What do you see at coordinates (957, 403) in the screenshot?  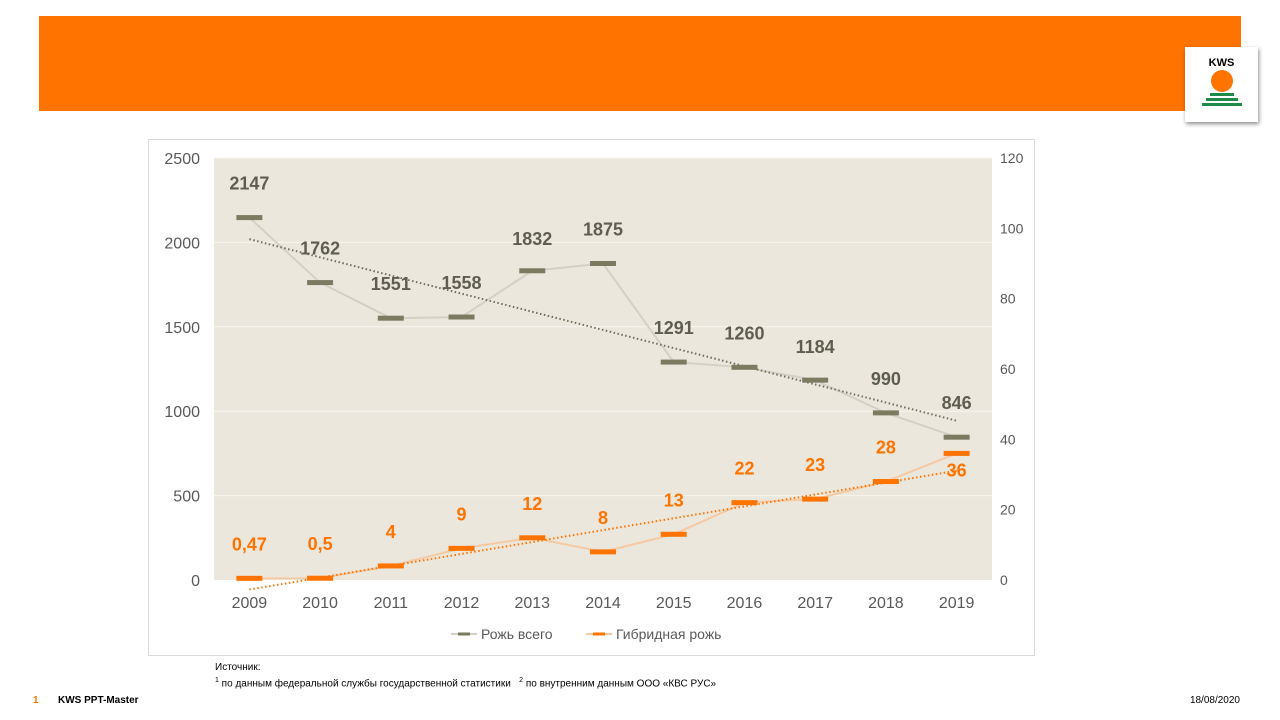 I see `data-label: 846` at bounding box center [957, 403].